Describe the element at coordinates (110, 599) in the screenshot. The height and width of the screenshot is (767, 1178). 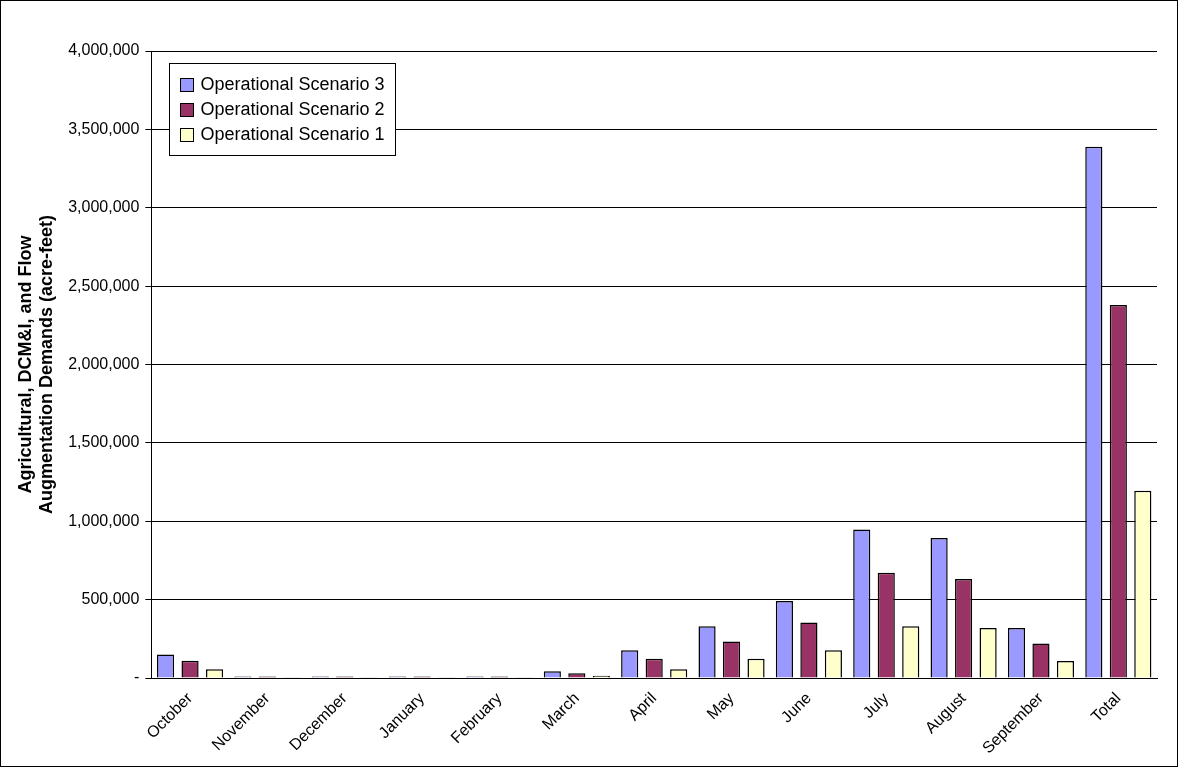
I see `y-tick-label: 500,000` at that location.